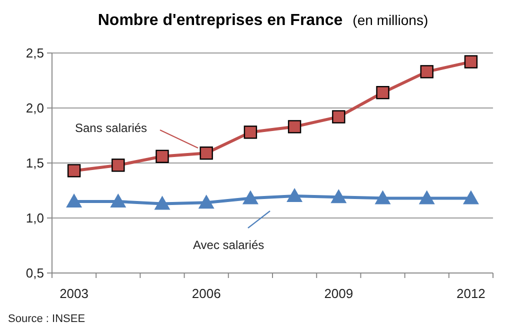 The width and height of the screenshot is (526, 332). I want to click on y-tick-label: 2,0, so click(35, 108).